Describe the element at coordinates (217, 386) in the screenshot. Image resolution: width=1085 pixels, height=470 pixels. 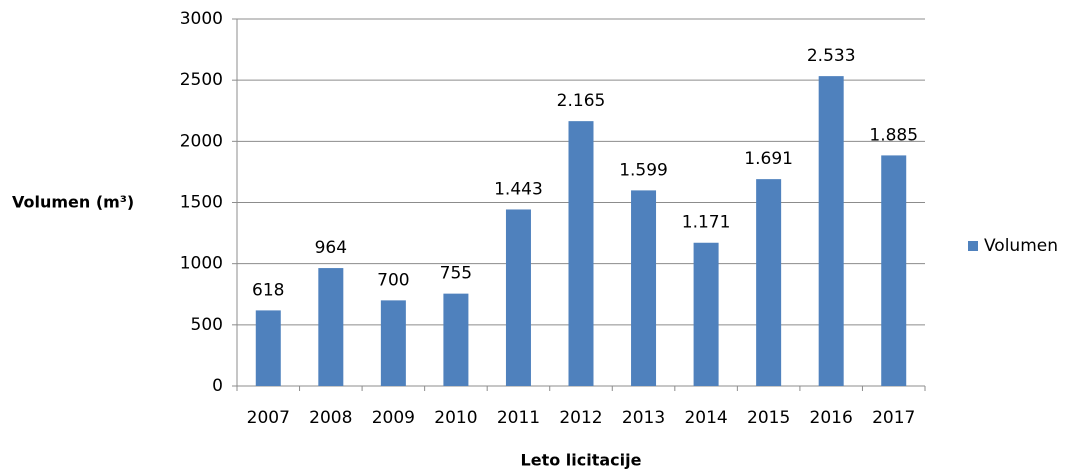
I see `y-tick-label: 0` at that location.